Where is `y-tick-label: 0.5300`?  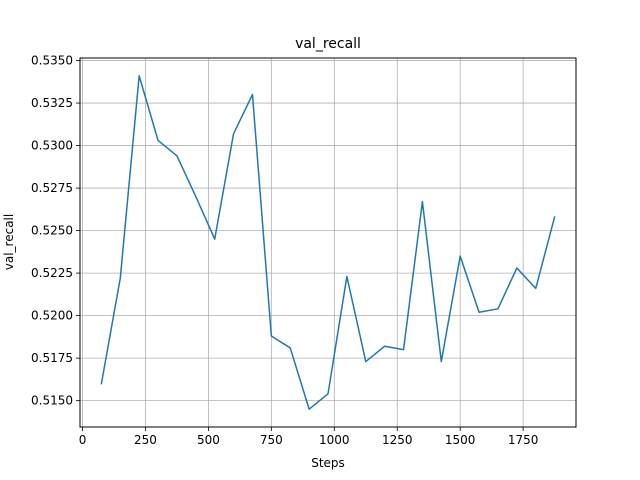 y-tick-label: 0.5300 is located at coordinates (52, 146).